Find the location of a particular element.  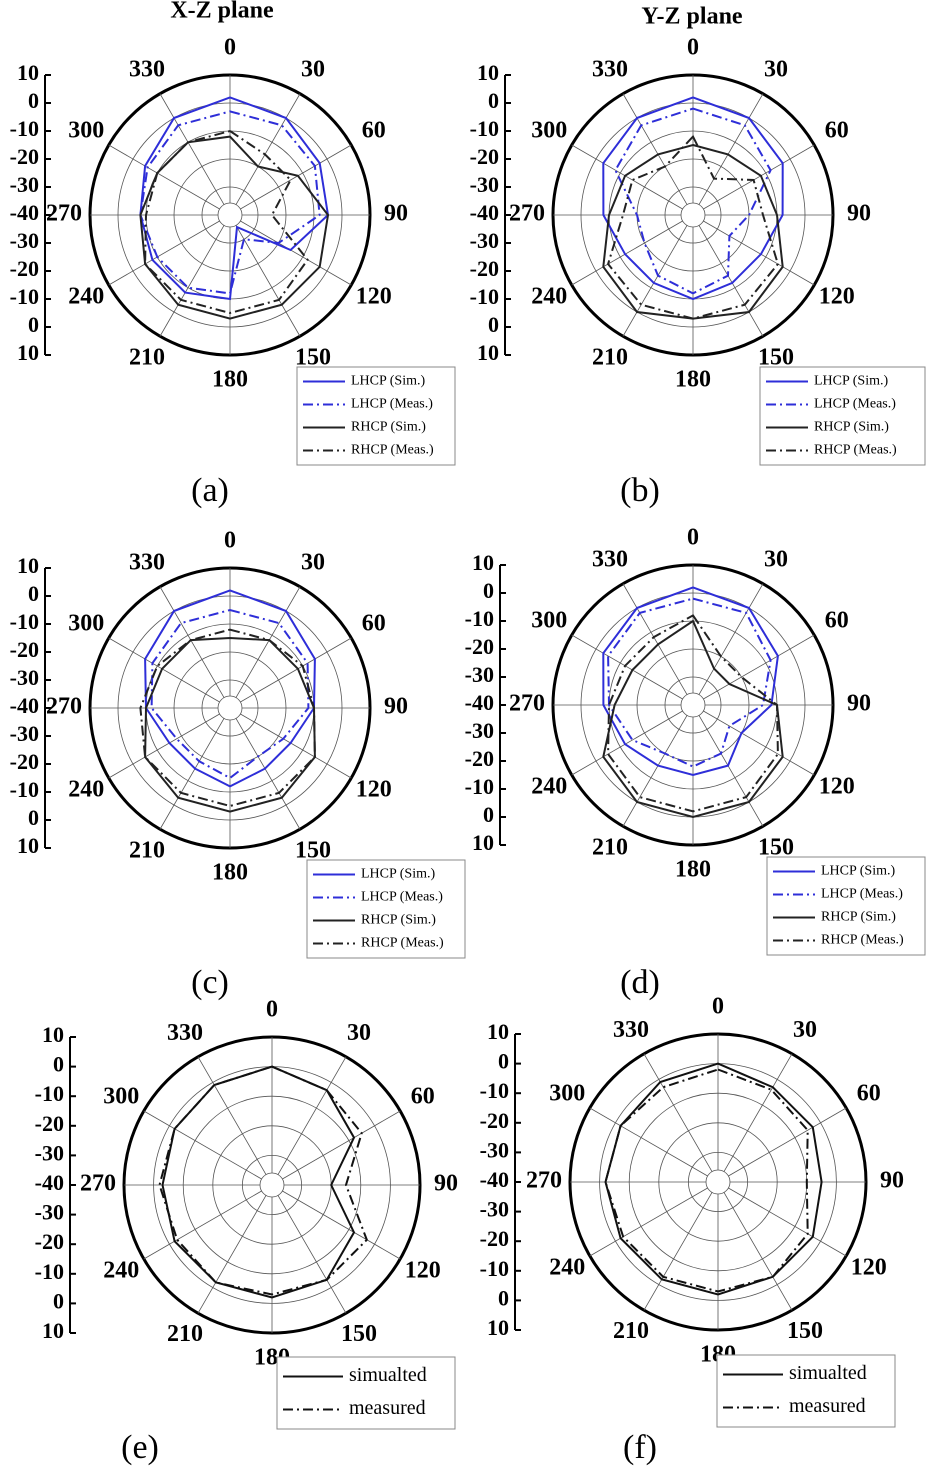

legend-label: measured is located at coordinates (387, 1408).